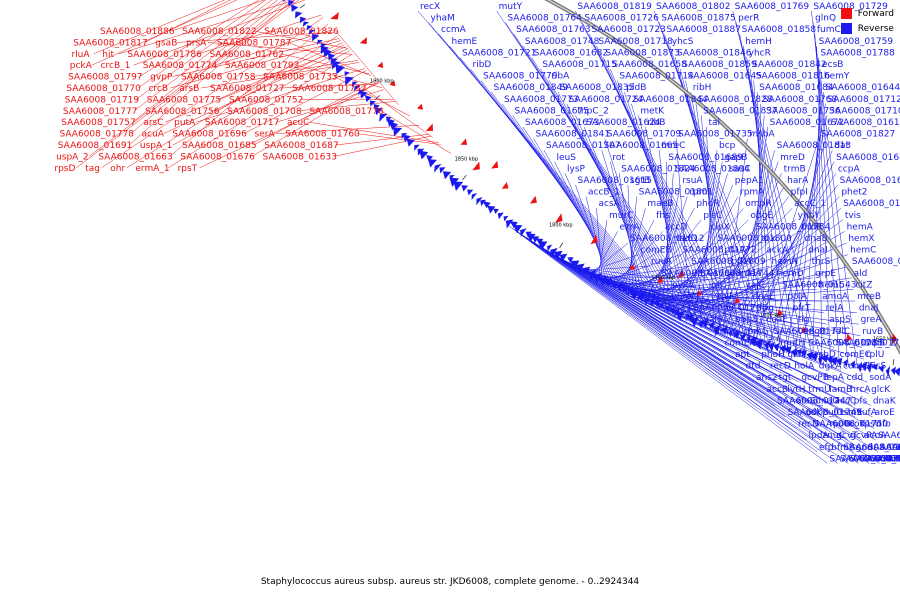 This screenshot has width=900, height=600. Describe the element at coordinates (641, 146) in the screenshot. I see `reverse-gene-label: SAA6008_01665` at that location.